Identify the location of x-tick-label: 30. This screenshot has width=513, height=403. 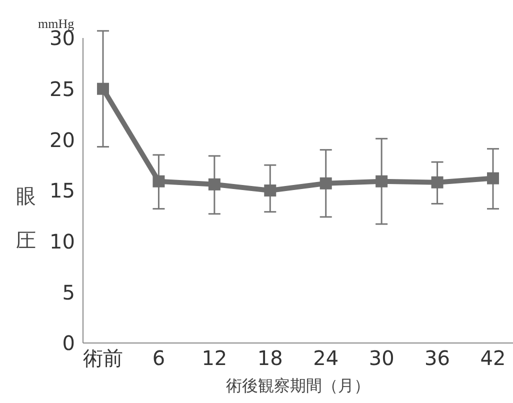
(381, 358).